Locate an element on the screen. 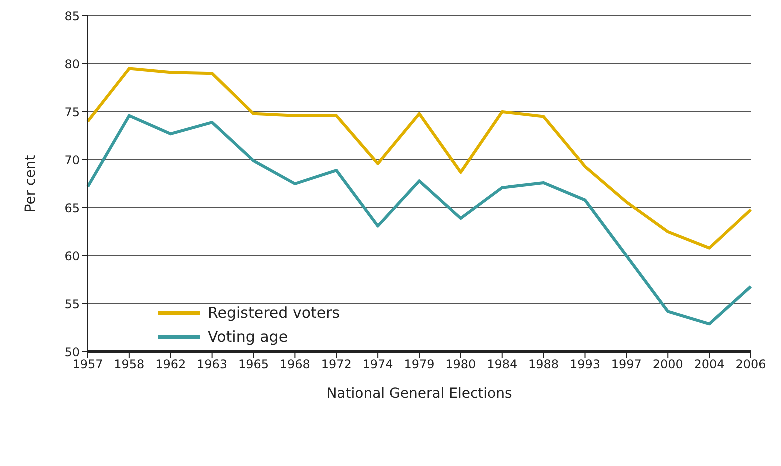 This screenshot has width=781, height=466. y-tick-label: 50 is located at coordinates (72, 352).